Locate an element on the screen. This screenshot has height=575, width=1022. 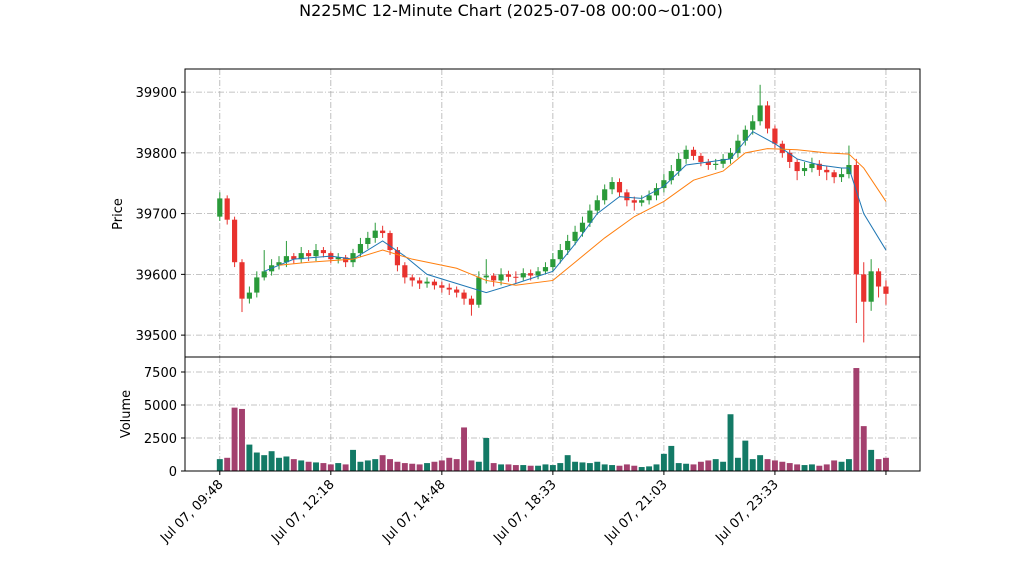
x-tick-label: Jul 07, 09:48 is located at coordinates (191, 511).